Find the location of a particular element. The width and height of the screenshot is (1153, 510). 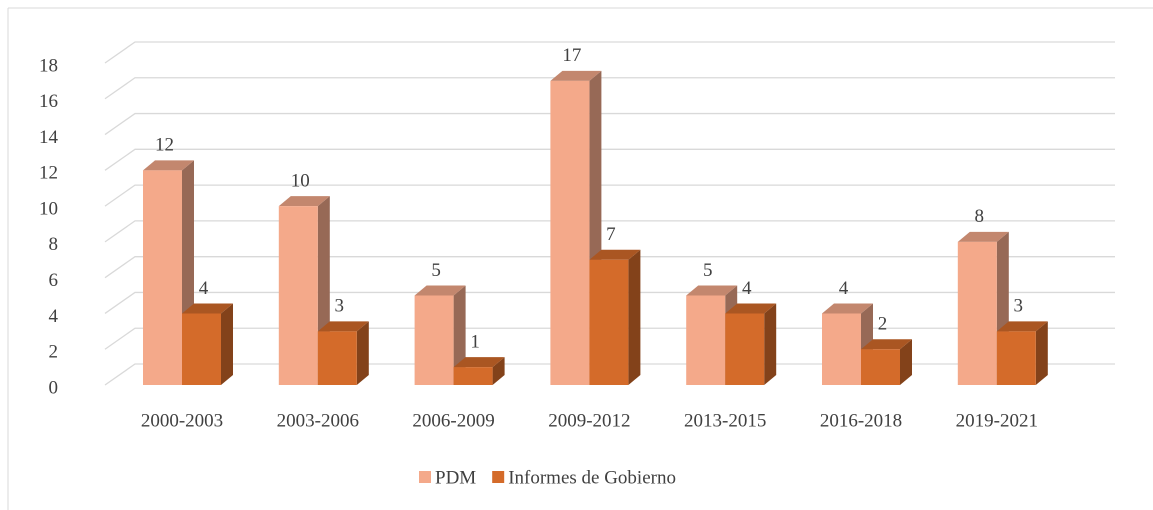

y-tick-label: 2 is located at coordinates (54, 352).